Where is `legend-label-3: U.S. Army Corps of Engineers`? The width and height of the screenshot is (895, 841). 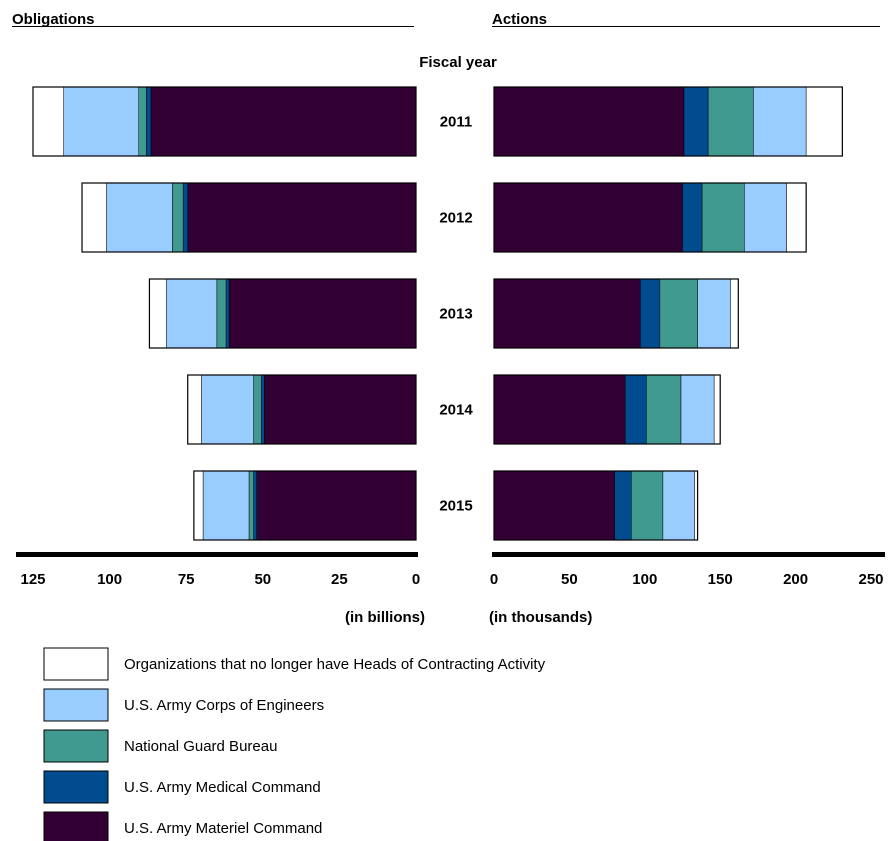 legend-label-3: U.S. Army Corps of Engineers is located at coordinates (224, 705).